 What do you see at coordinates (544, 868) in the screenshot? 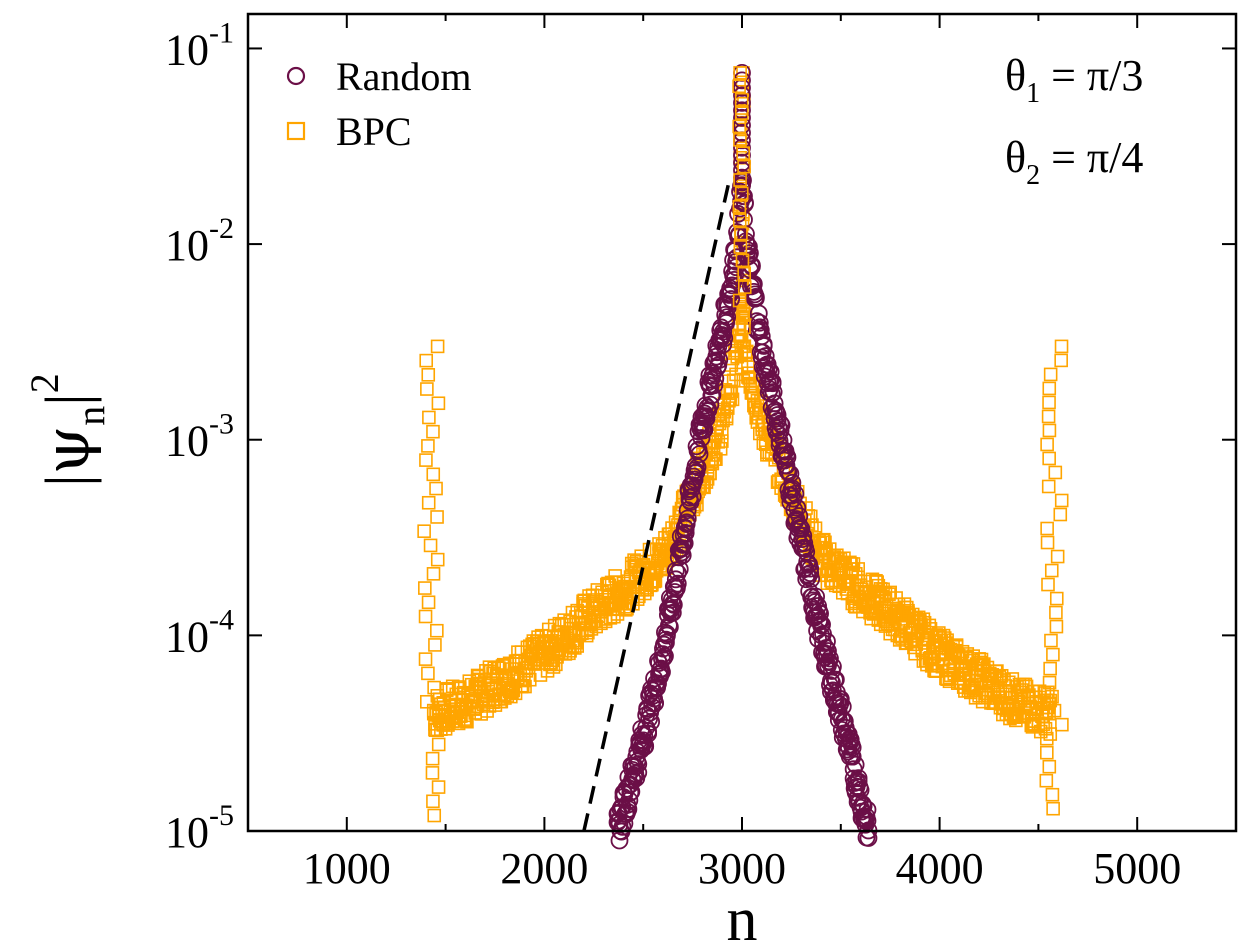
I see `x-tick-label: 2000` at bounding box center [544, 868].